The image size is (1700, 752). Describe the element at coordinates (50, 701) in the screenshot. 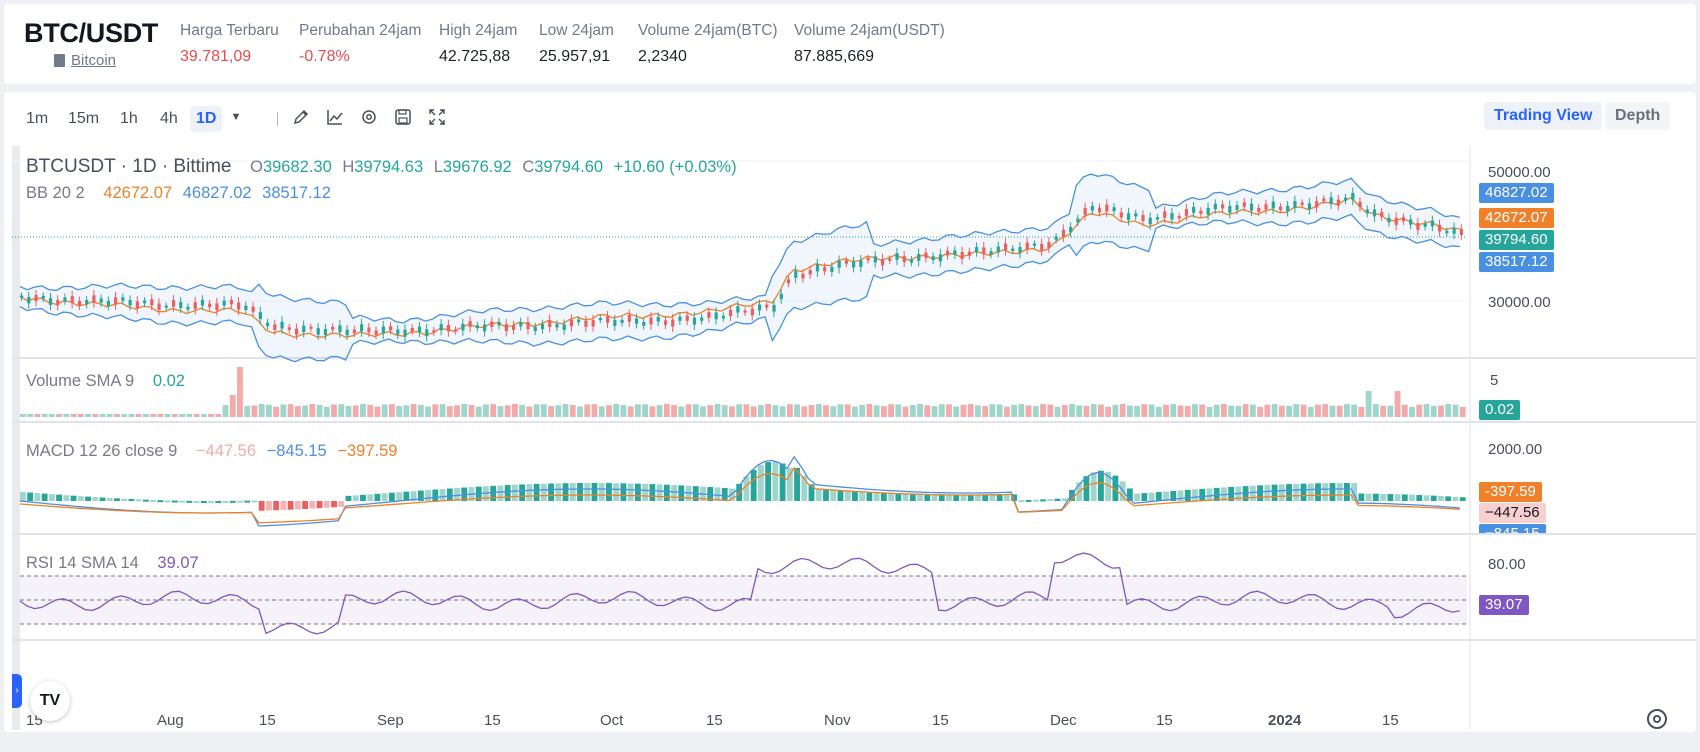

I see `tradingview-logo: TV` at that location.